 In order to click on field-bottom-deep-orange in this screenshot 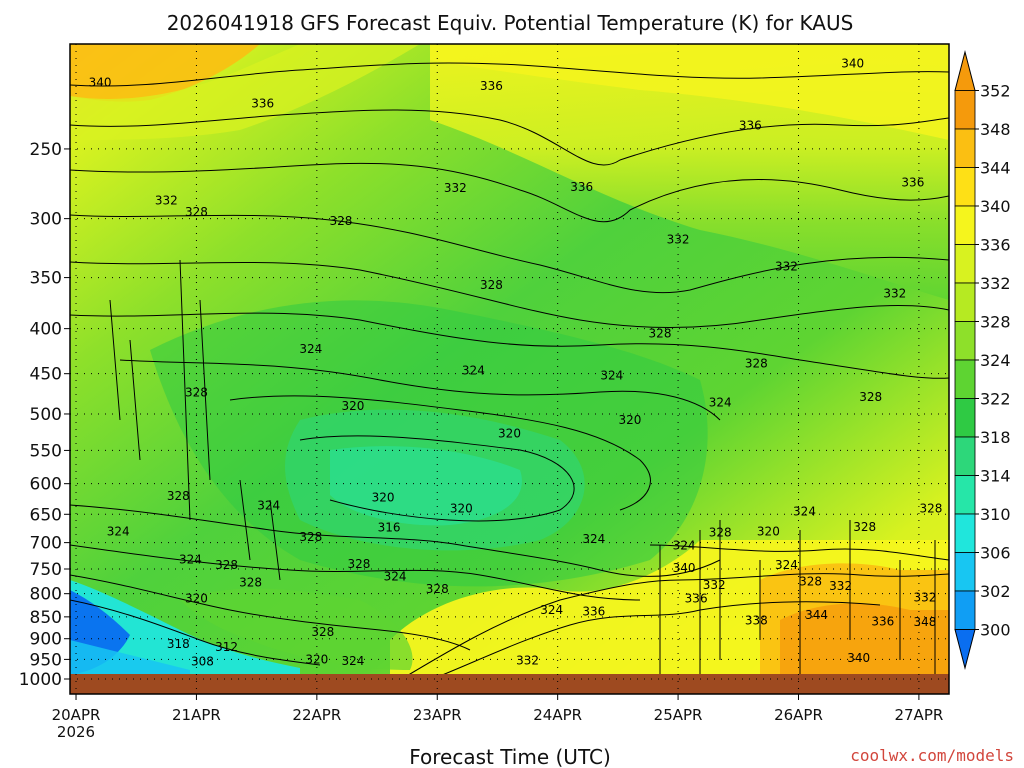, I will do `click(864, 648)`.